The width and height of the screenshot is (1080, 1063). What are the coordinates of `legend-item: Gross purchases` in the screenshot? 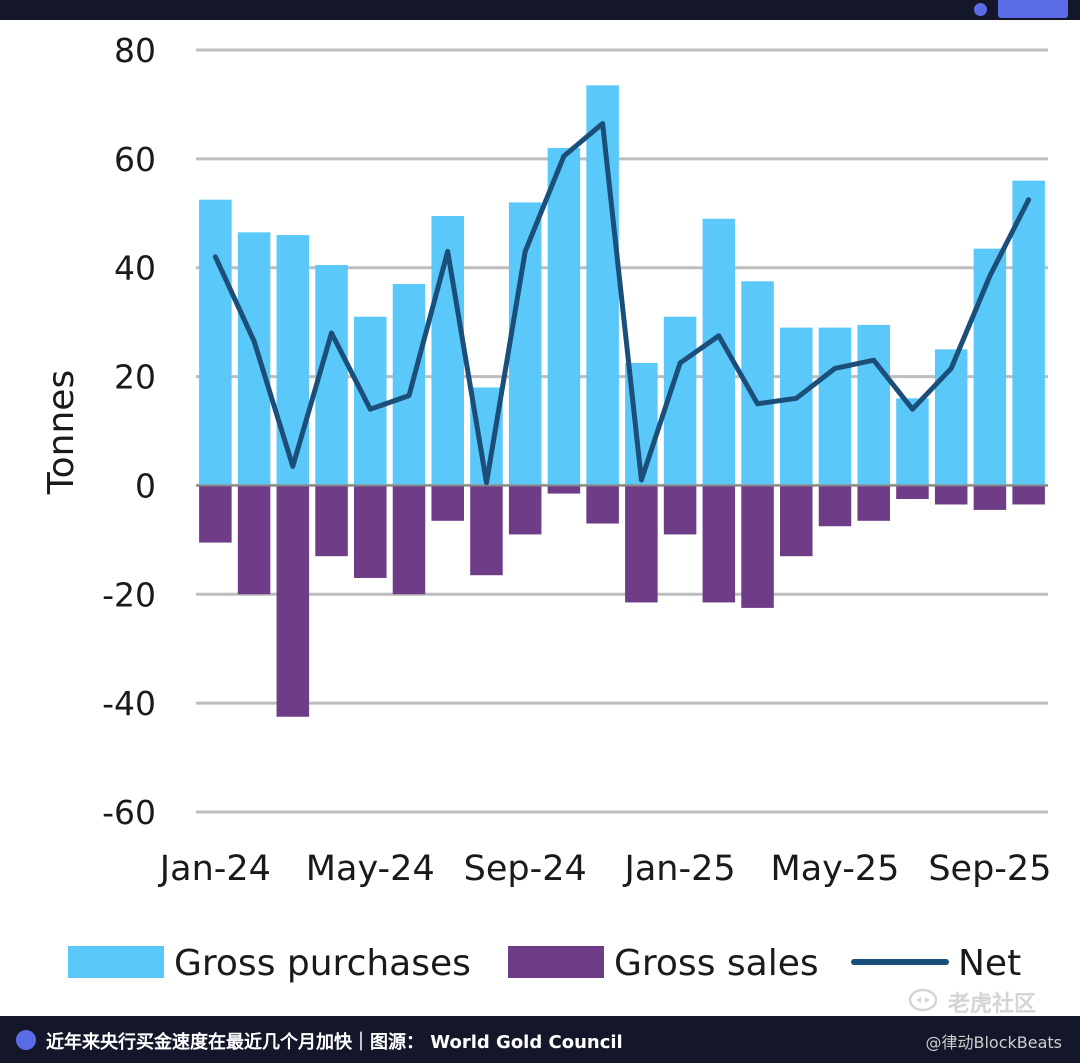 It's located at (269, 963).